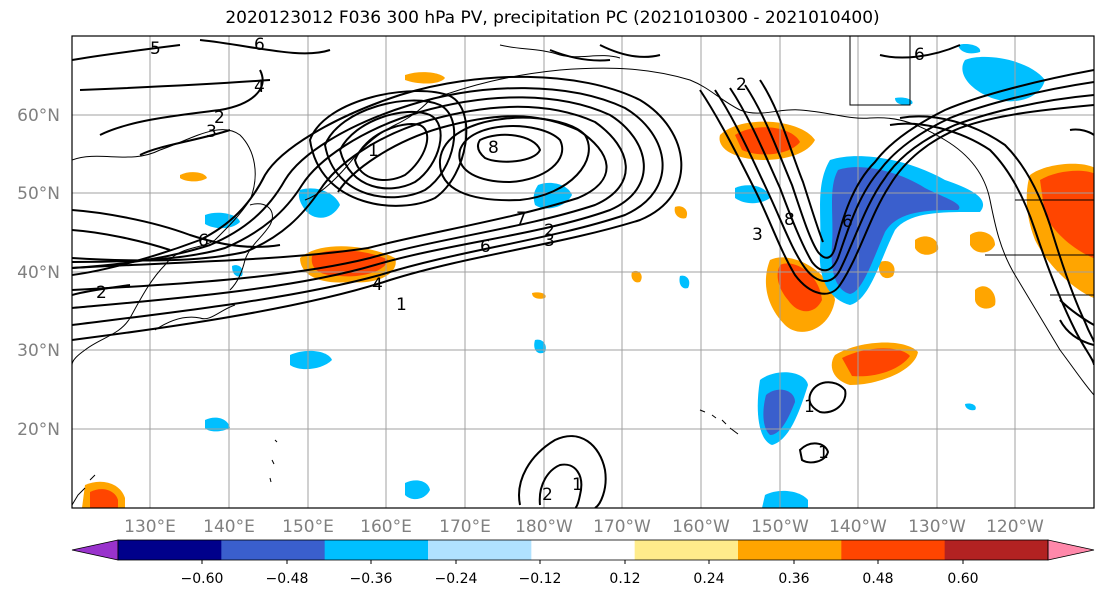 The width and height of the screenshot is (1105, 601). I want to click on lon-label: 170°E, so click(465, 527).